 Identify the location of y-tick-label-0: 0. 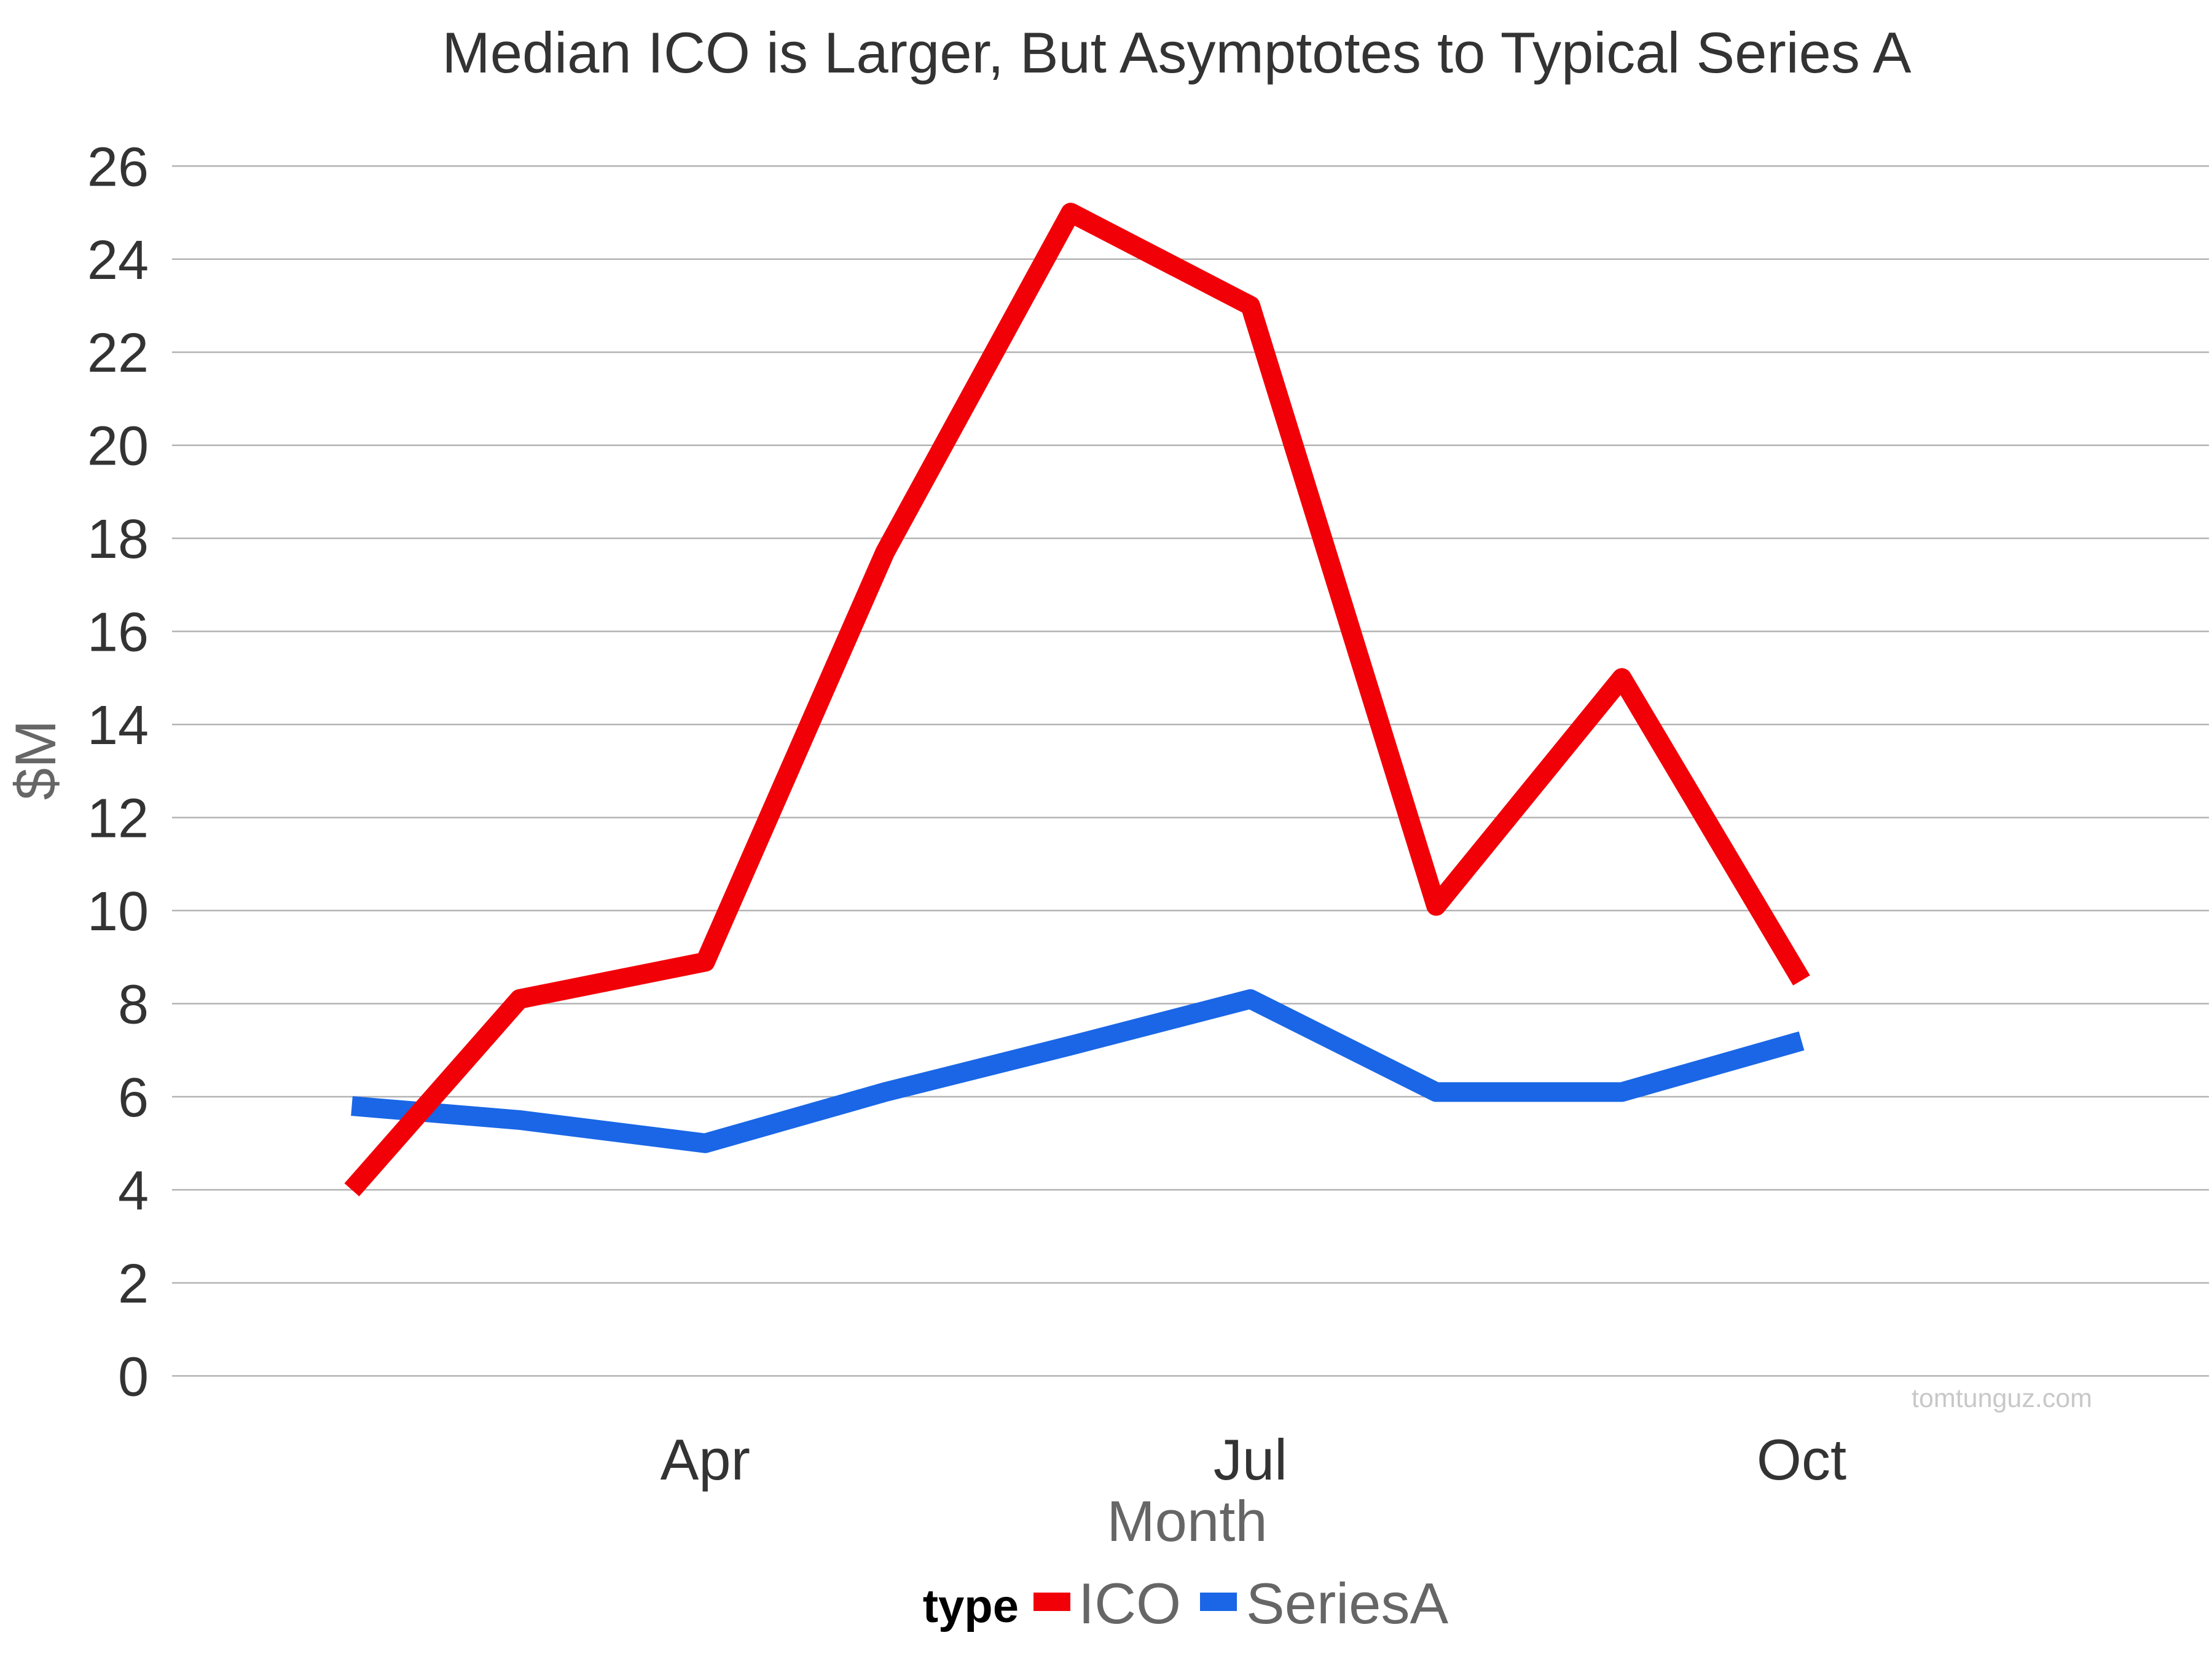
(133, 1377).